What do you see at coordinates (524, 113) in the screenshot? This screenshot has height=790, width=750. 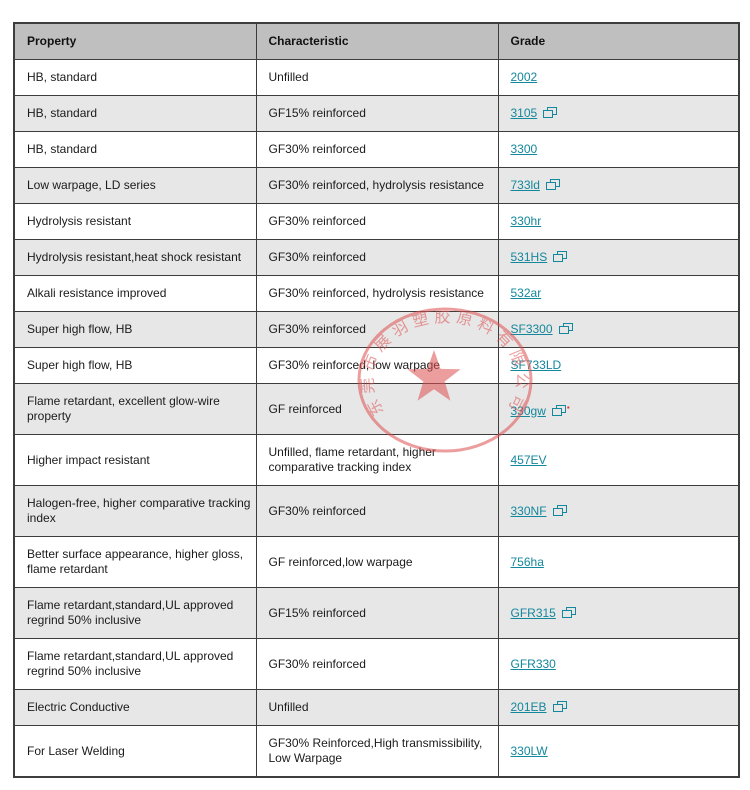 I see `grade-link: 3105` at bounding box center [524, 113].